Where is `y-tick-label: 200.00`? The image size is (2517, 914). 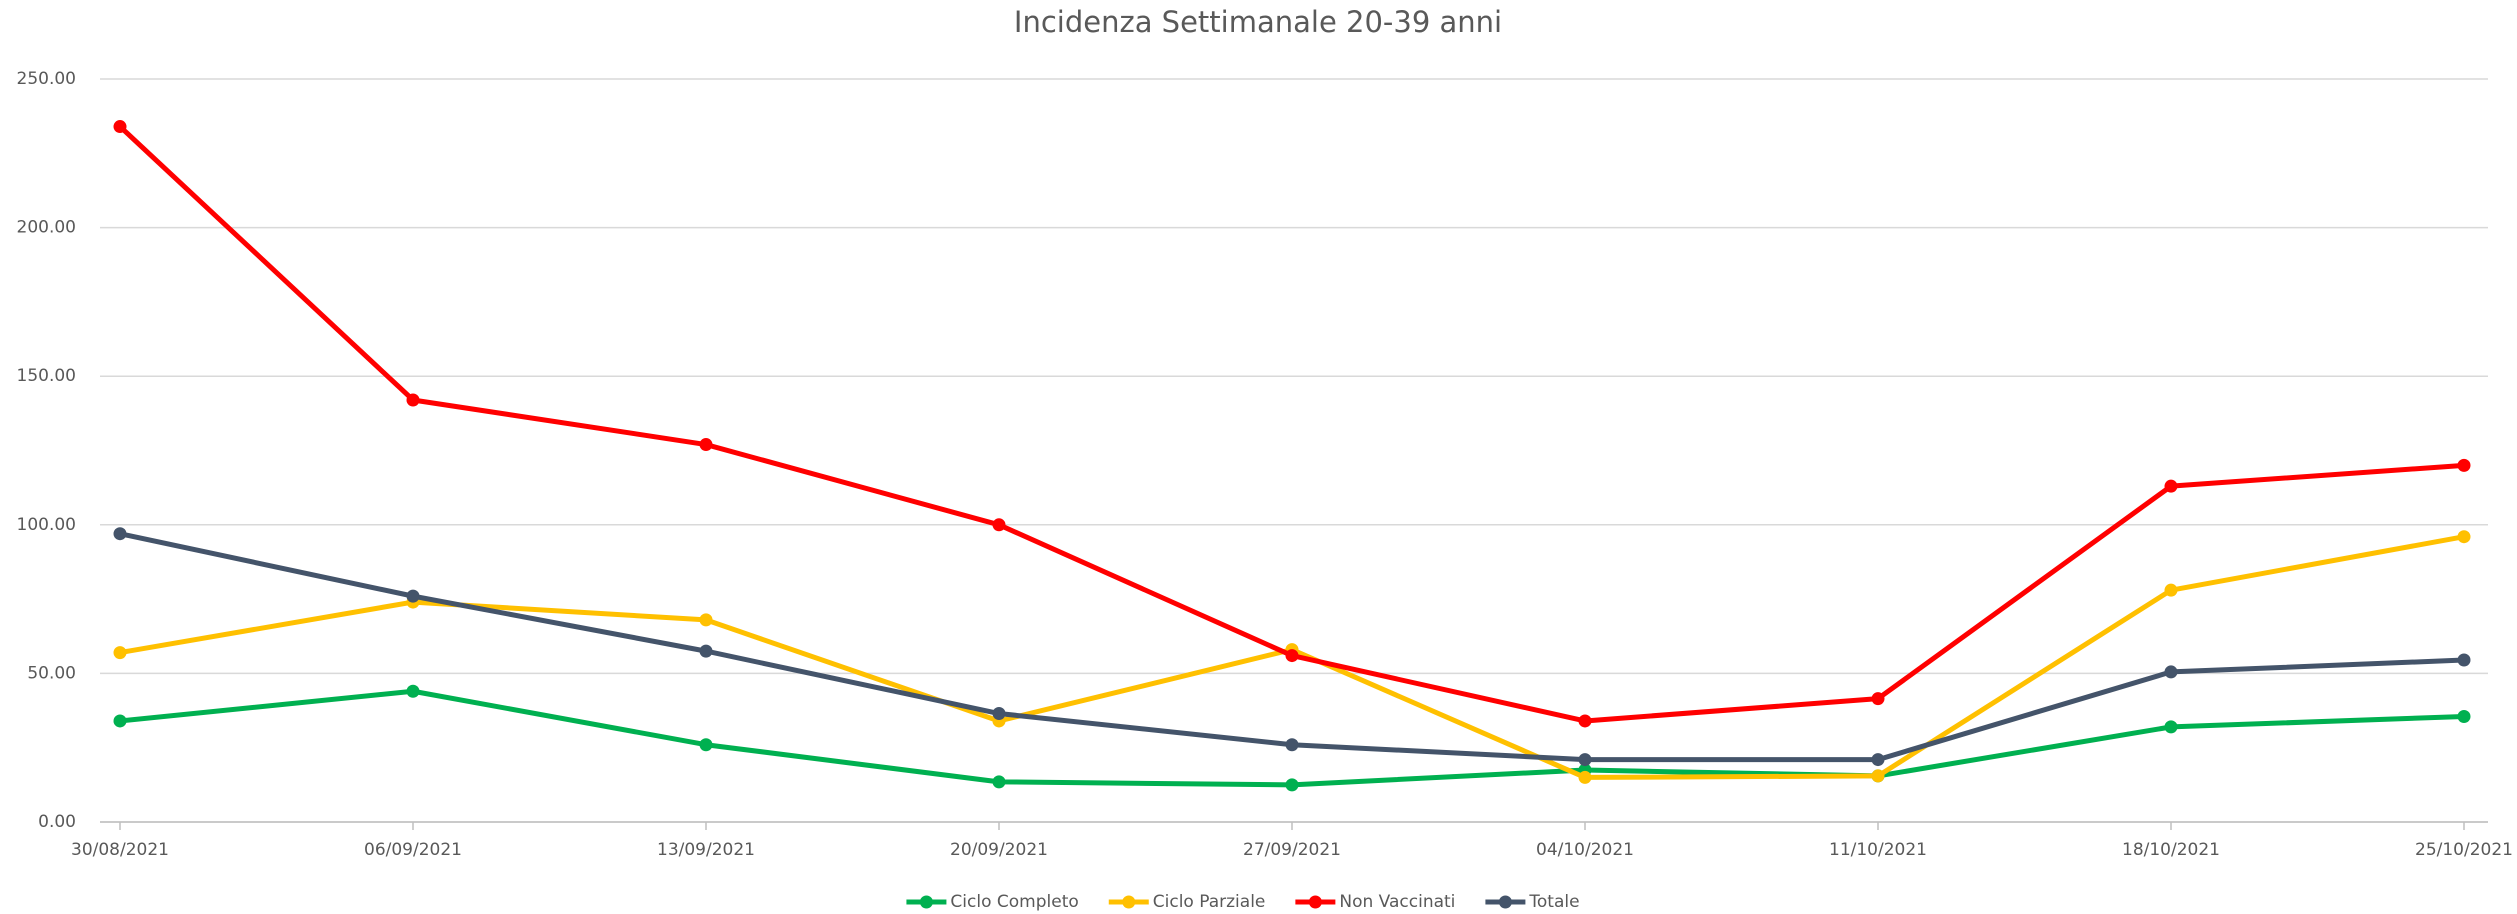 y-tick-label: 200.00 is located at coordinates (46, 228).